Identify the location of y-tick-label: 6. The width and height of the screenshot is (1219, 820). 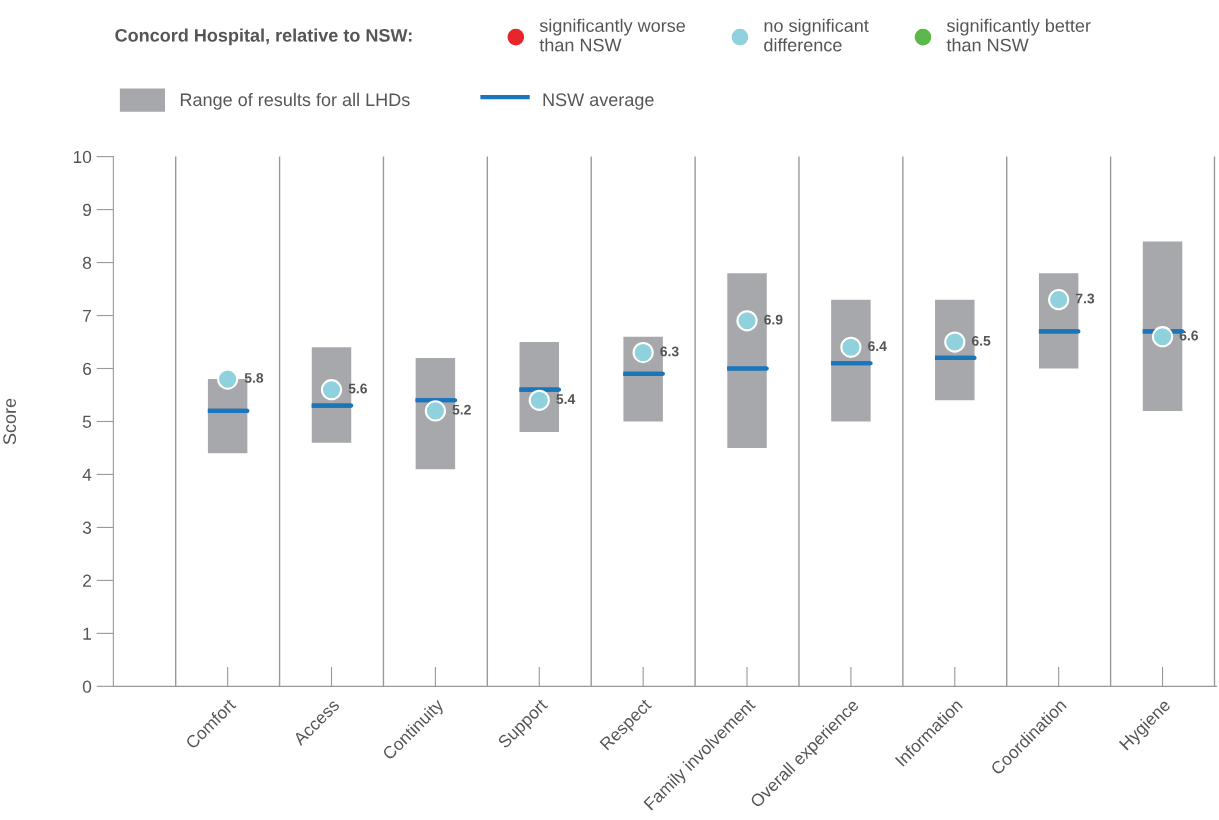
(87, 368).